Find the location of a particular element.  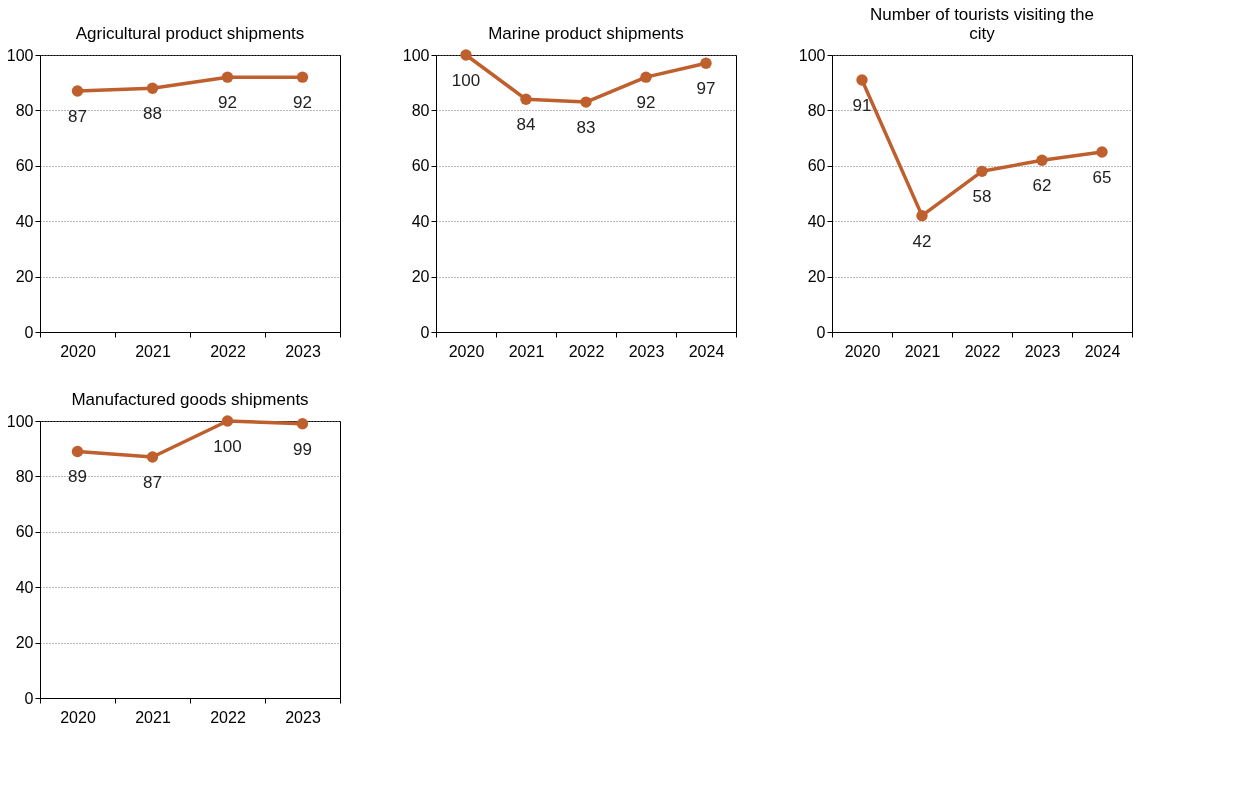

data-label: 42 is located at coordinates (922, 241).